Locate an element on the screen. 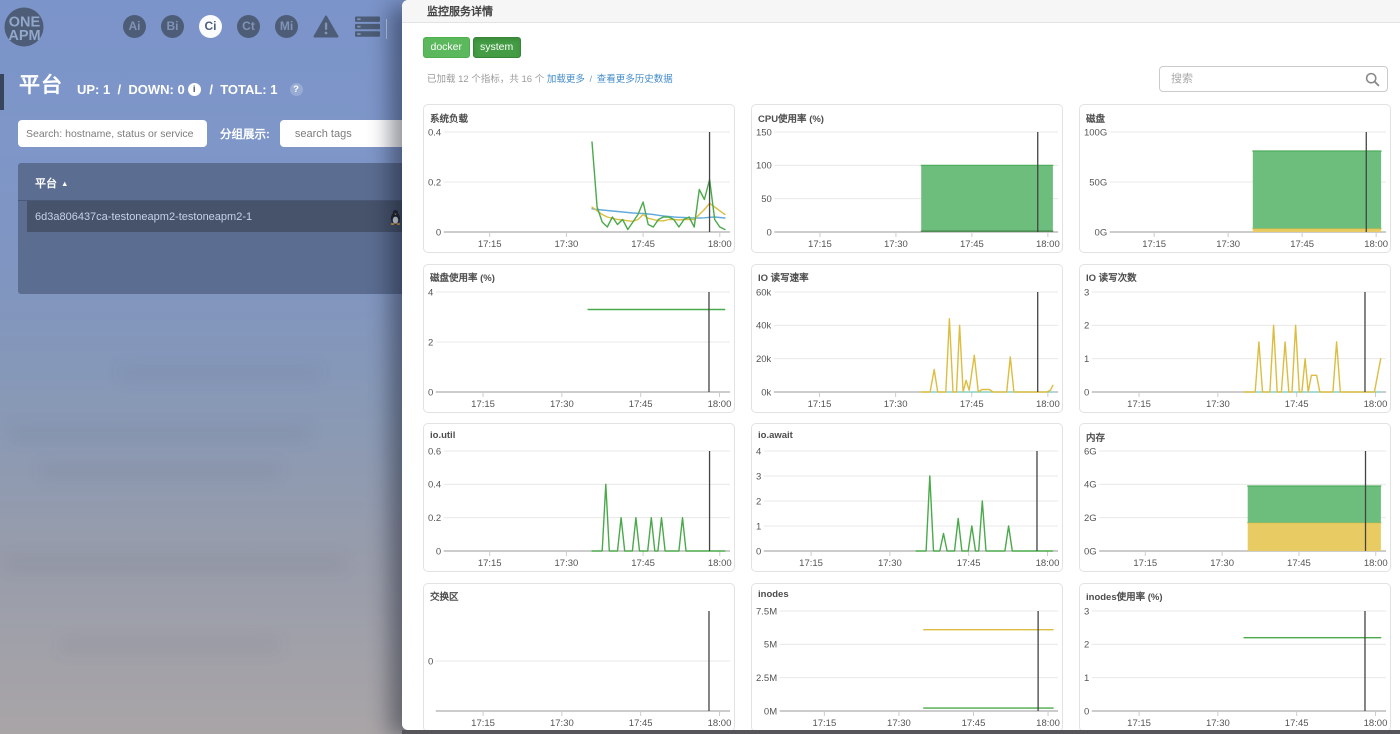  help-circle-icon: ? is located at coordinates (296, 89).